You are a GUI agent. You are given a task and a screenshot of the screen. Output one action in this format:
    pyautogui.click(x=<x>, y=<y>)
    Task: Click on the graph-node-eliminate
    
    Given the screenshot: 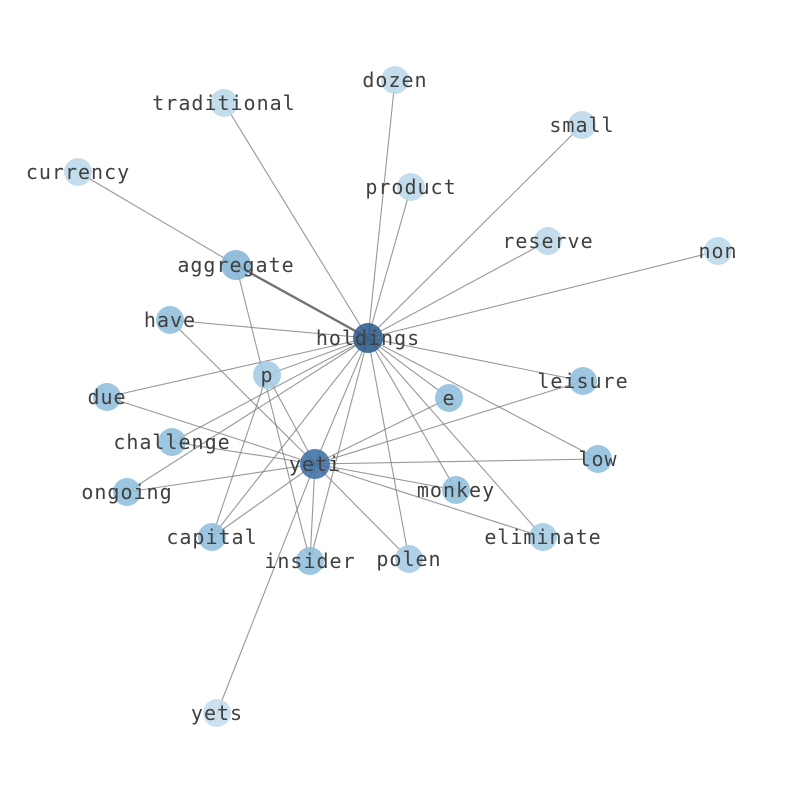 What is the action you would take?
    pyautogui.click(x=543, y=537)
    